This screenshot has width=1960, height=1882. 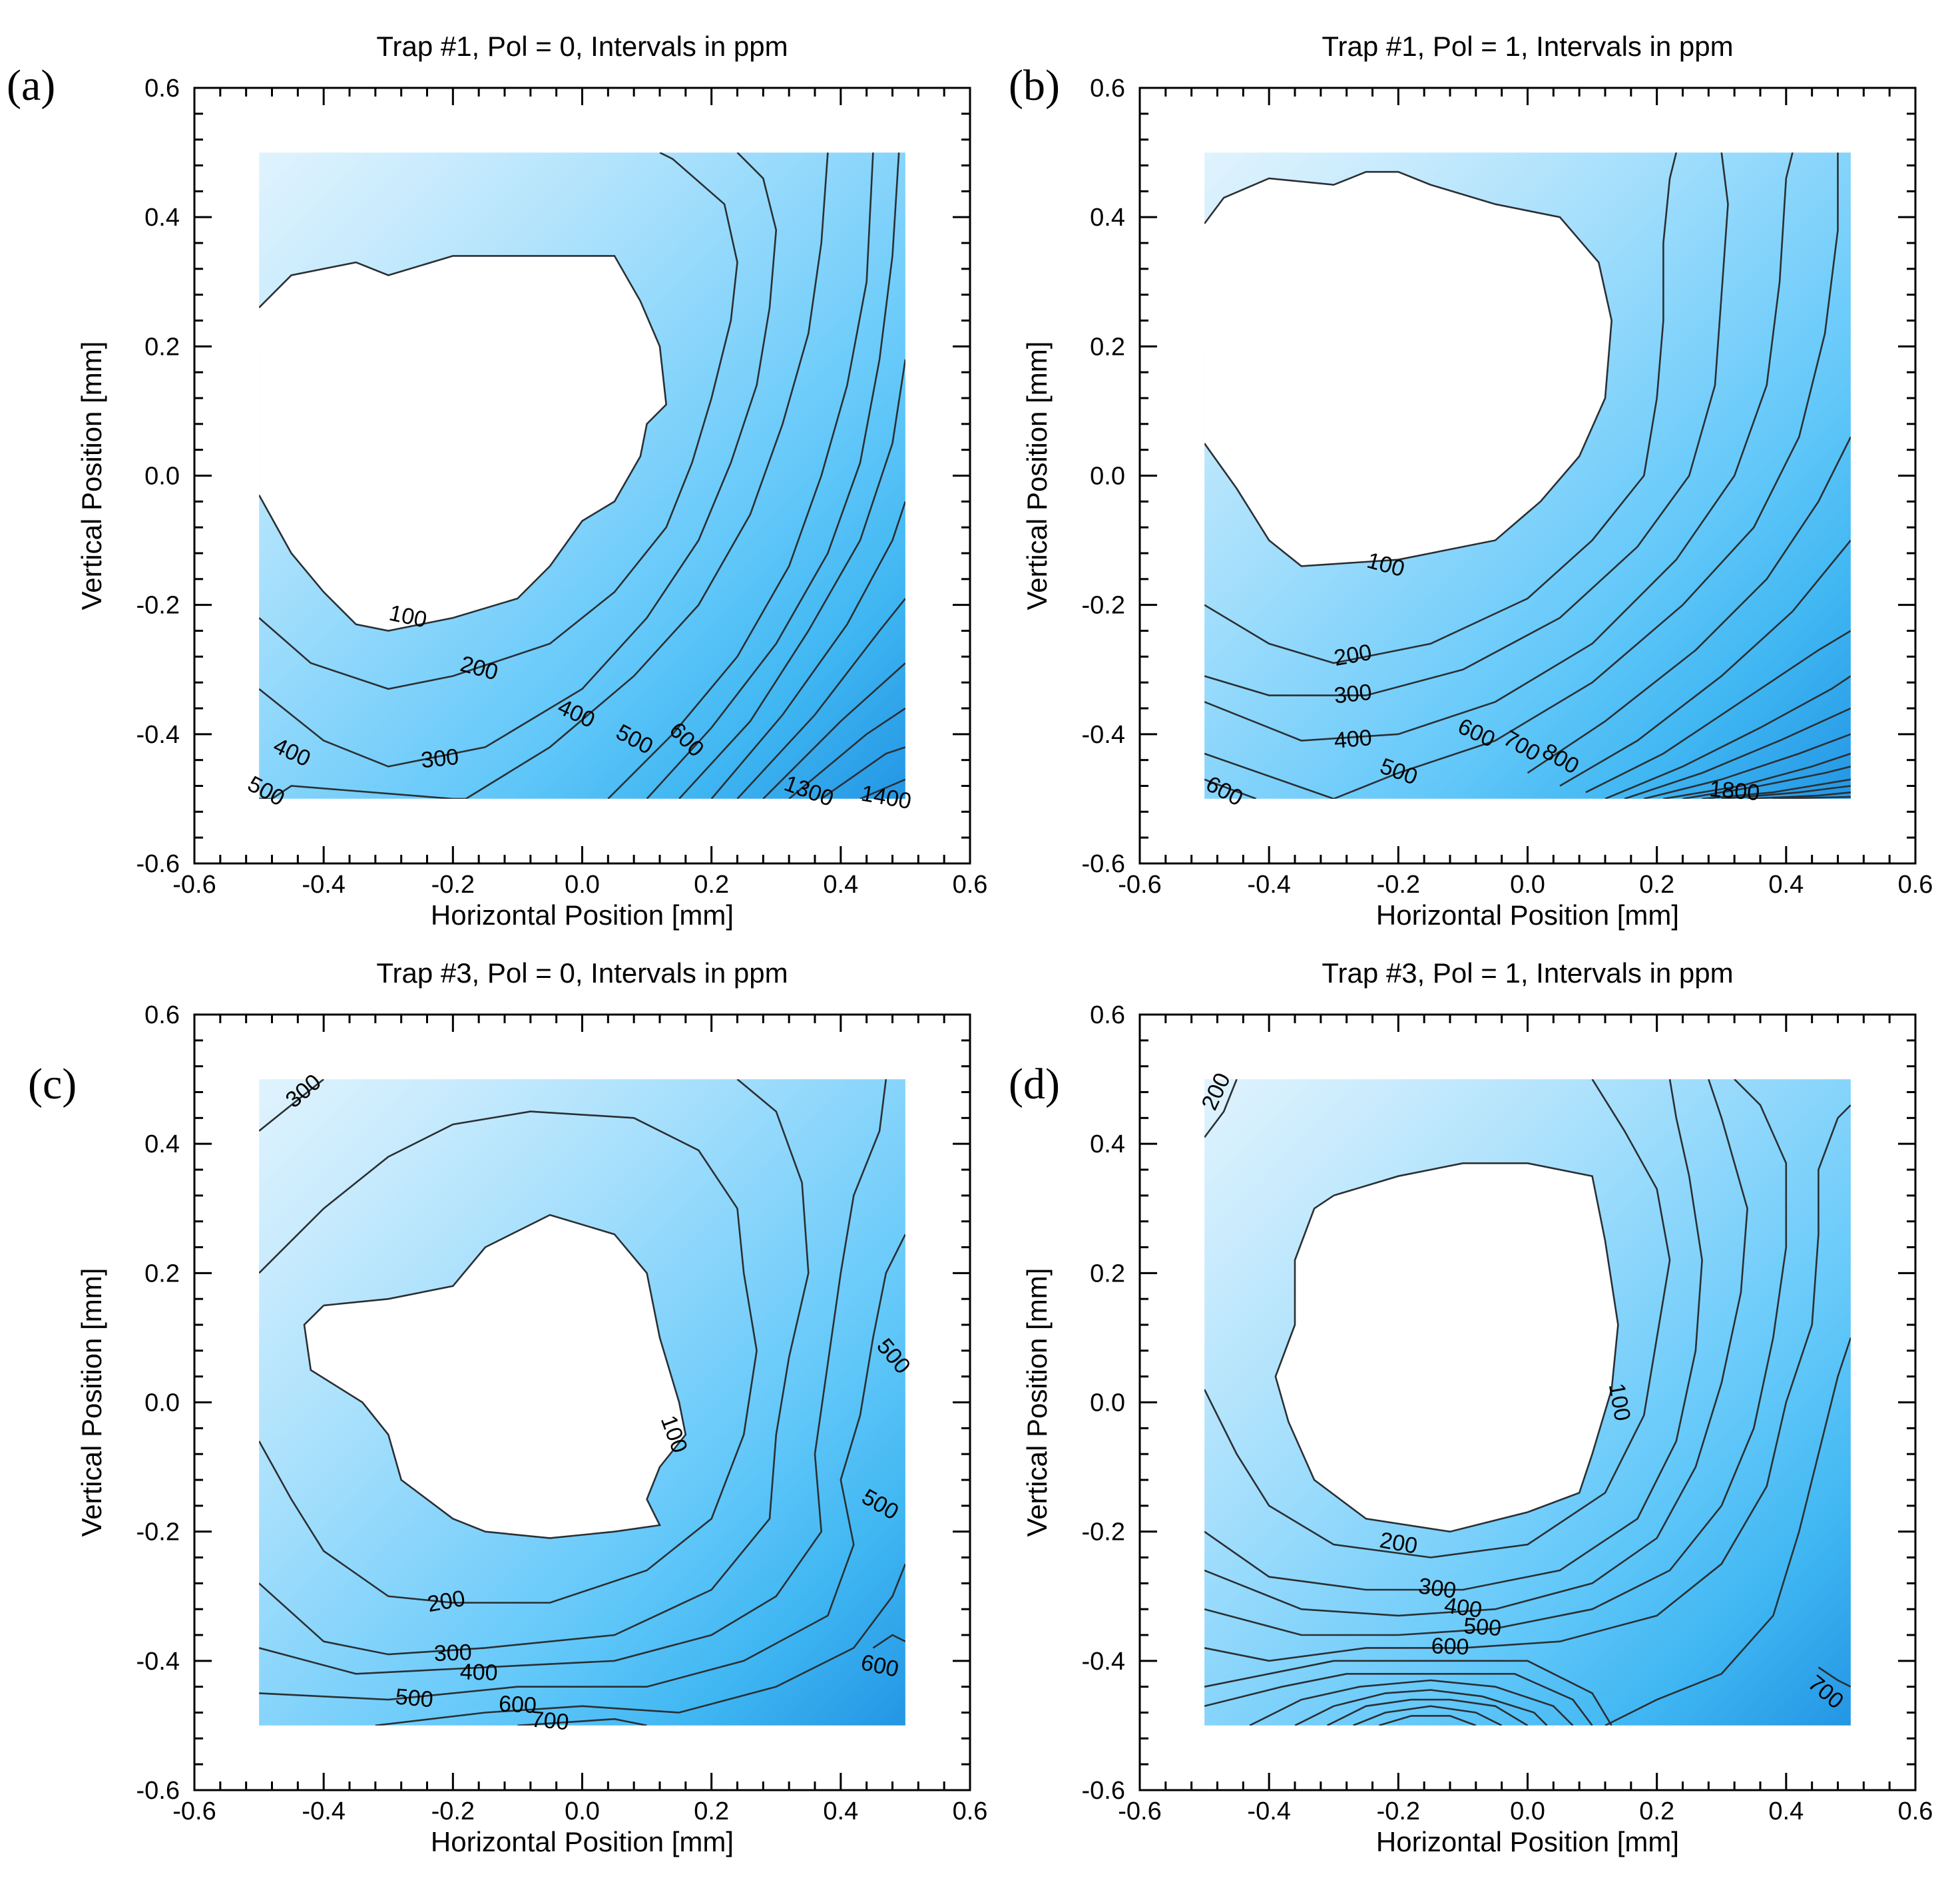 What do you see at coordinates (582, 973) in the screenshot?
I see `chart-title: Trap #3, Pol = 0, Intervals in ppm` at bounding box center [582, 973].